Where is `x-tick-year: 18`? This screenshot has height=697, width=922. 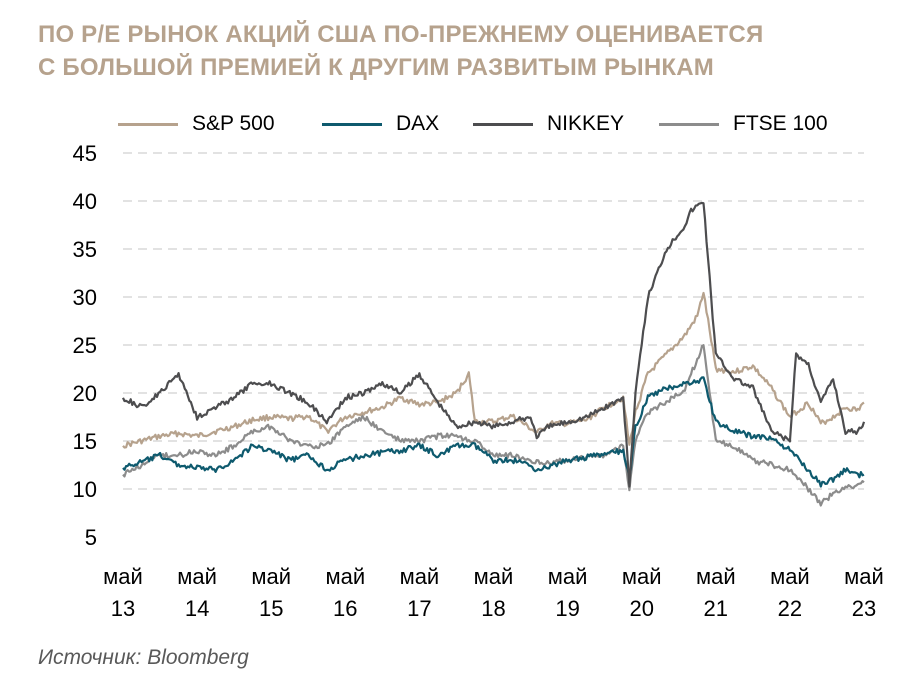 x-tick-year: 18 is located at coordinates (493, 608).